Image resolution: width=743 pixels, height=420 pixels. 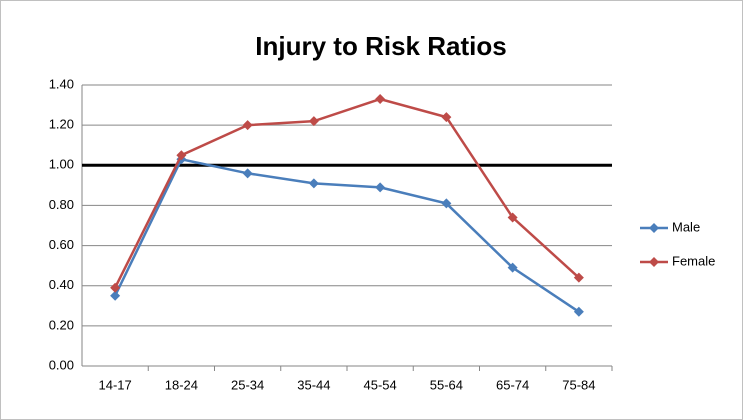 What do you see at coordinates (181, 384) in the screenshot?
I see `x-tick-label: 18-24` at bounding box center [181, 384].